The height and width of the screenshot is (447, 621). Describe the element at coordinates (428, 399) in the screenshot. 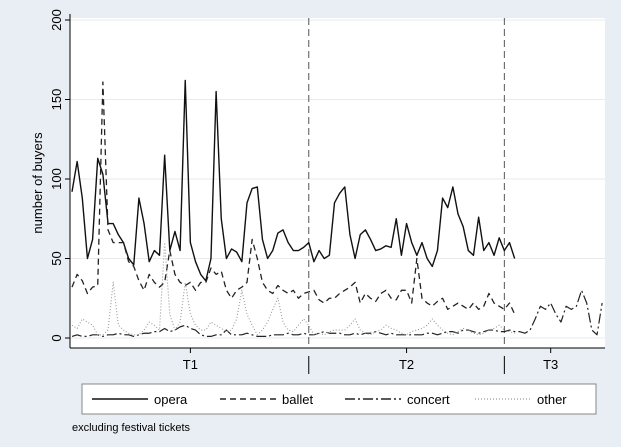

I see `legend-label-concert: concert` at that location.